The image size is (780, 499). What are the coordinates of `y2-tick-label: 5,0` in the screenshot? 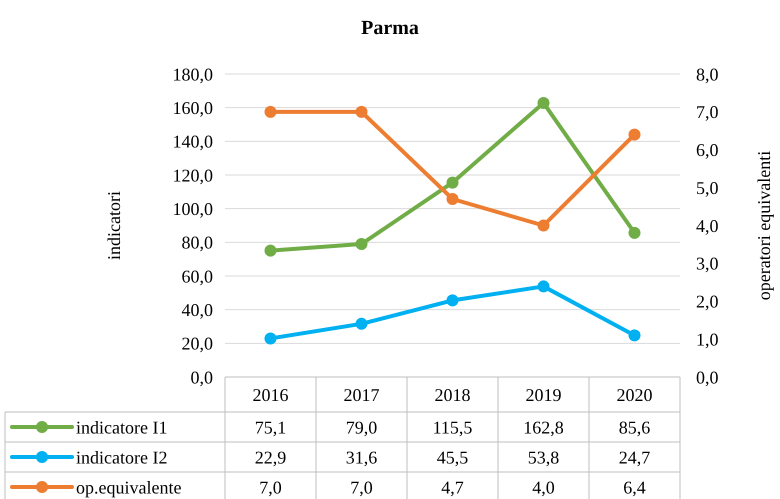 It's located at (707, 188).